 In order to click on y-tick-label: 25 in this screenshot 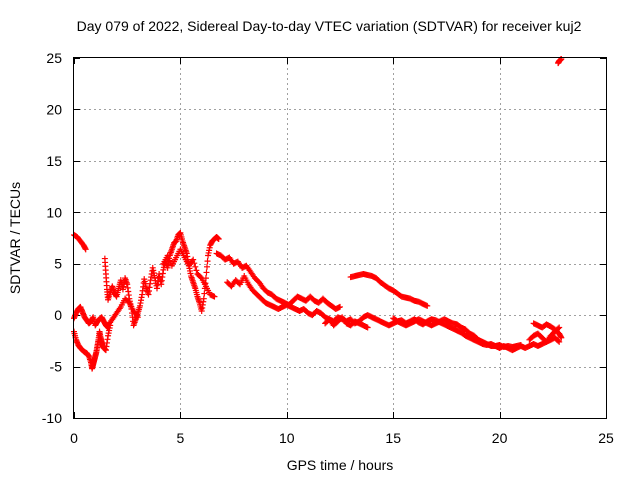, I will do `click(54, 58)`.